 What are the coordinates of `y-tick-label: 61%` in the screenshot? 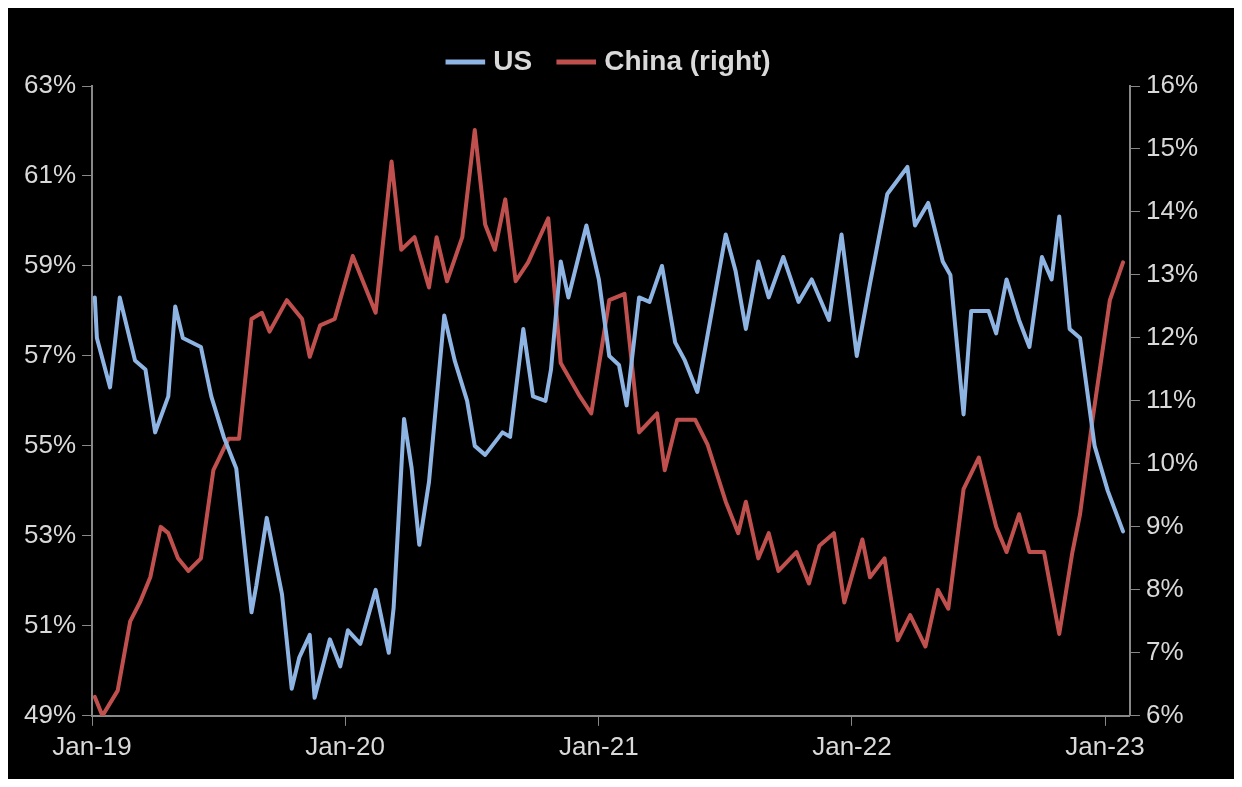 It's located at (50, 174).